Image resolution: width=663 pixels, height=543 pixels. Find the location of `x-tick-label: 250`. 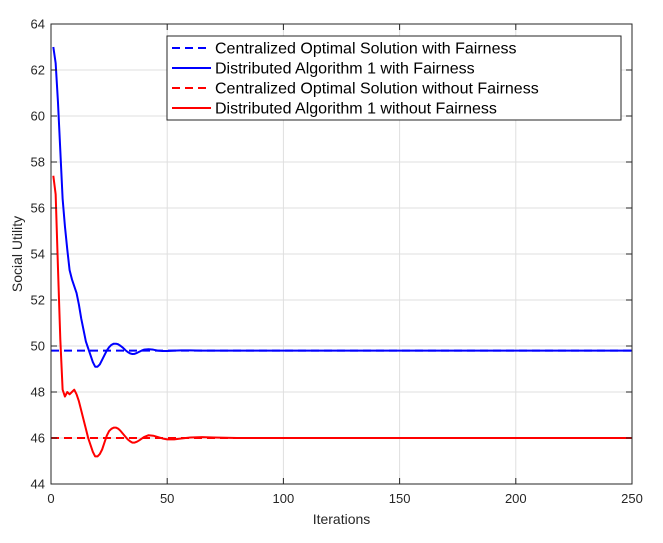

x-tick-label: 250 is located at coordinates (632, 498).